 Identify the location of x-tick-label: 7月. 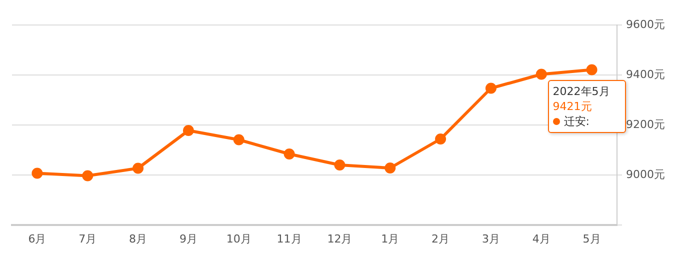
(87, 239).